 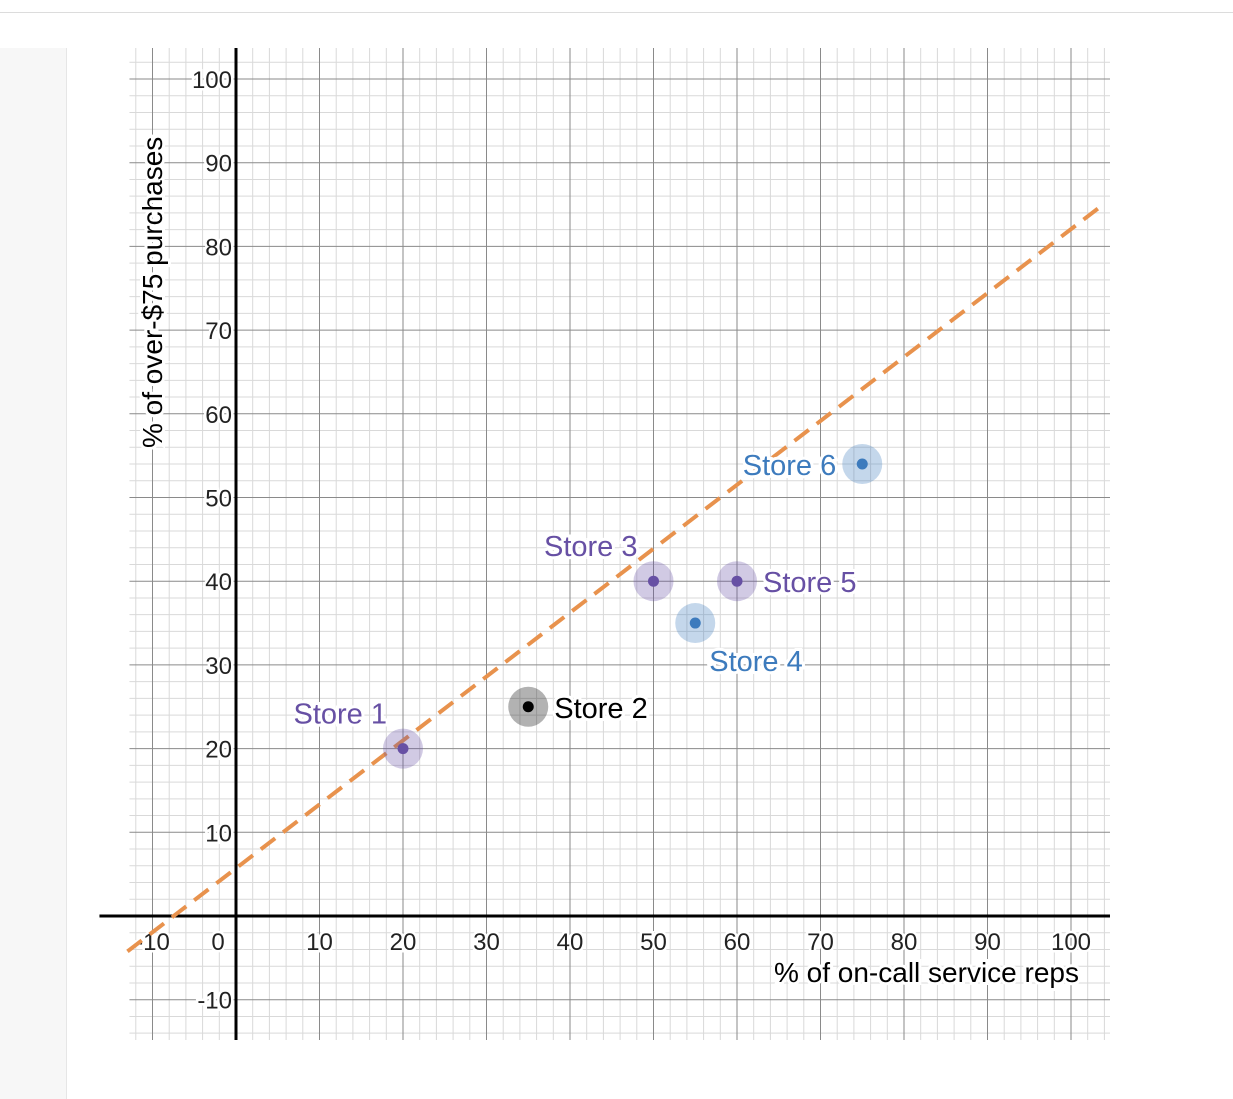 I want to click on y-tick-label: 80, so click(x=218, y=247).